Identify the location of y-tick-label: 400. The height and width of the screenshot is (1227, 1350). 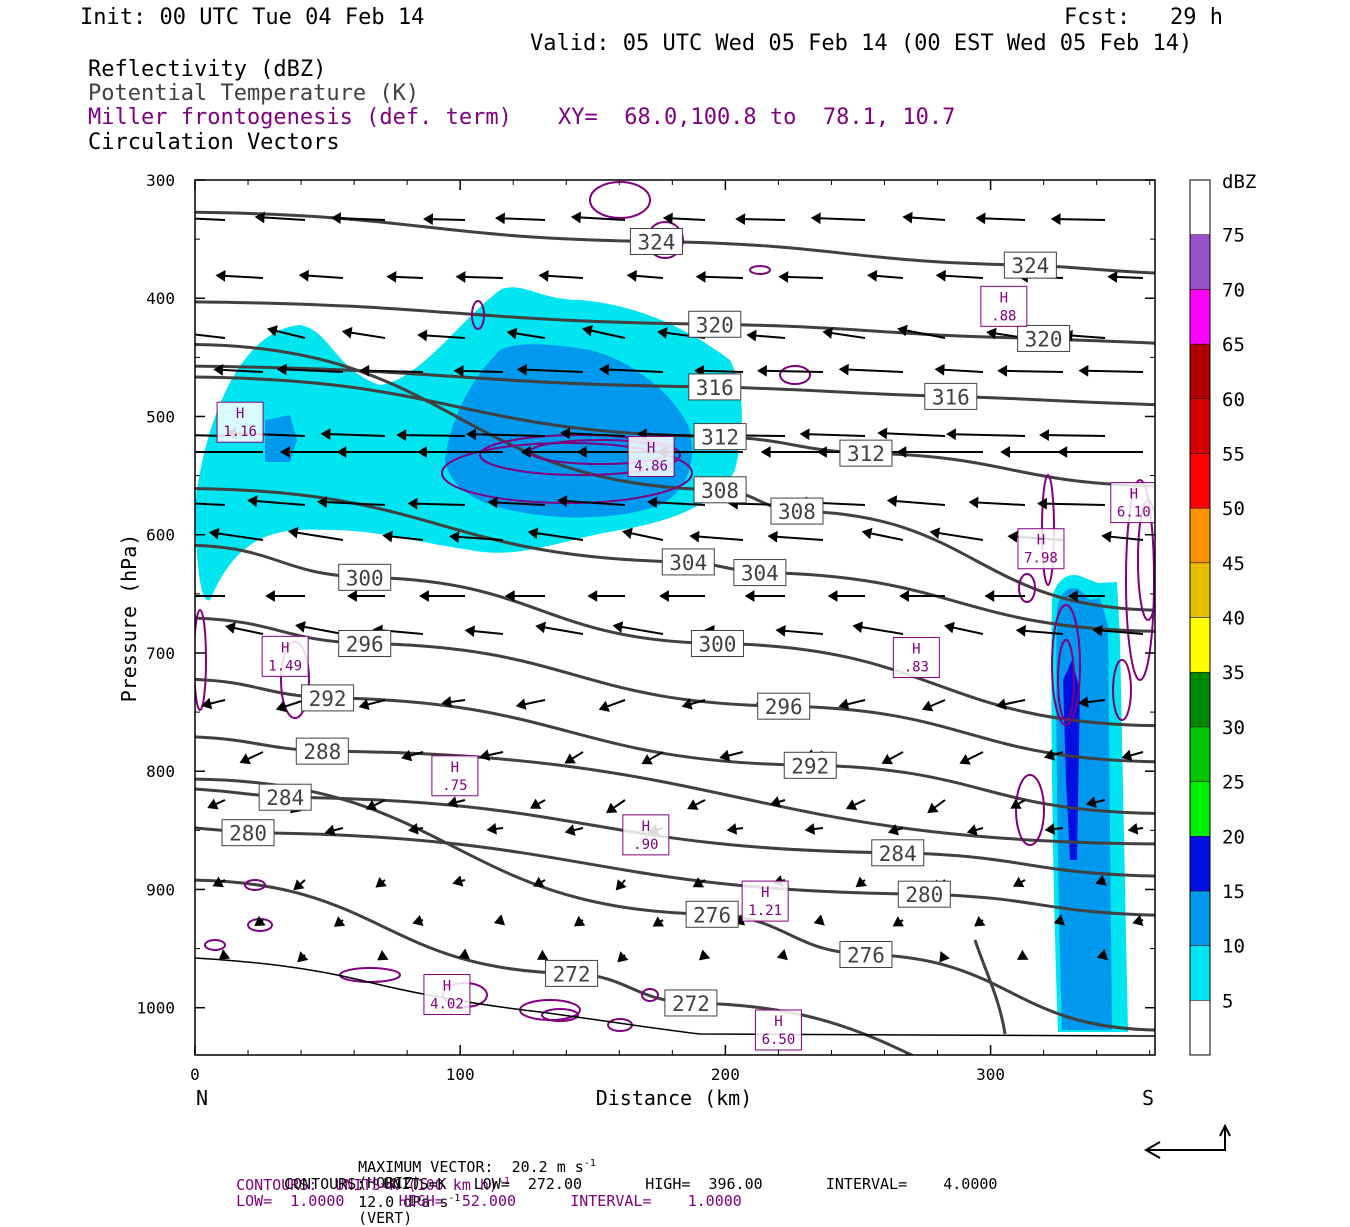
(160, 298).